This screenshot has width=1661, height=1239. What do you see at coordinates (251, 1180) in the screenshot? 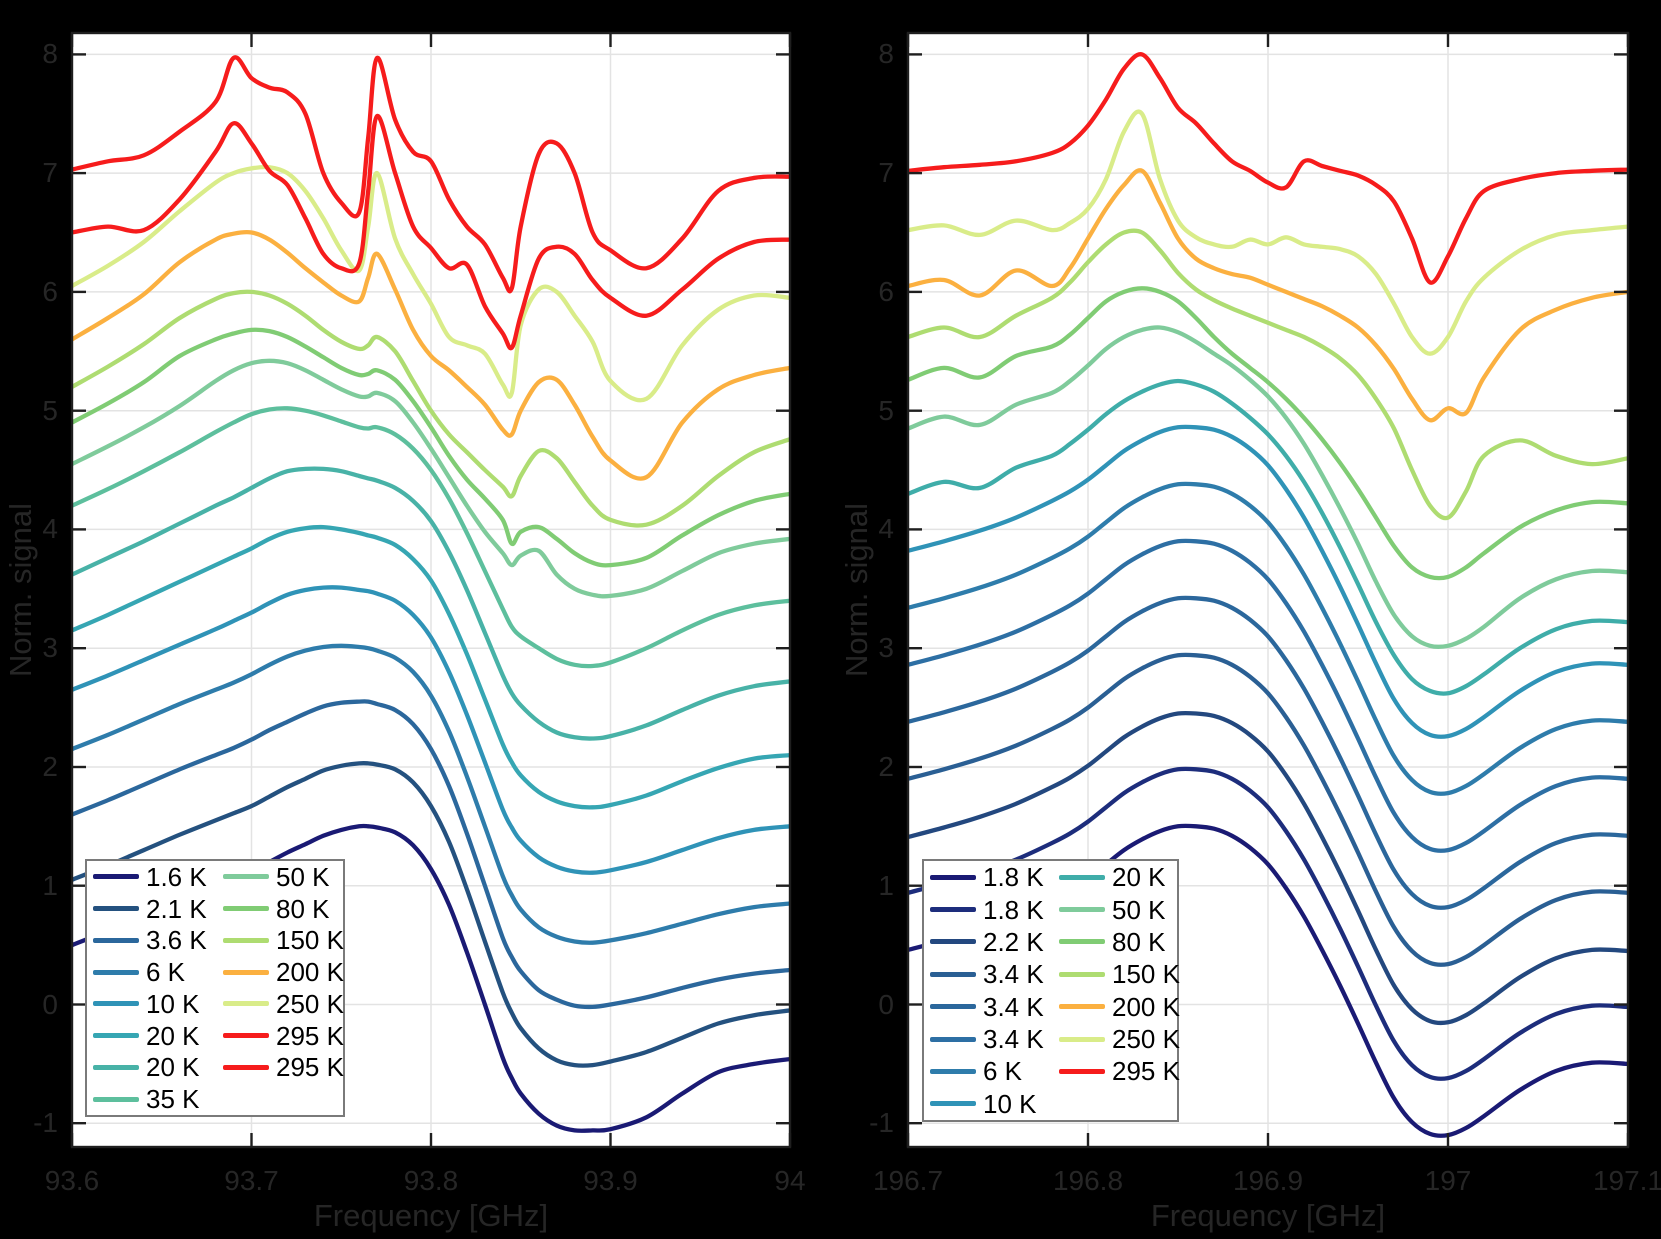
I see `x-tick-label: 93.7` at bounding box center [251, 1180].